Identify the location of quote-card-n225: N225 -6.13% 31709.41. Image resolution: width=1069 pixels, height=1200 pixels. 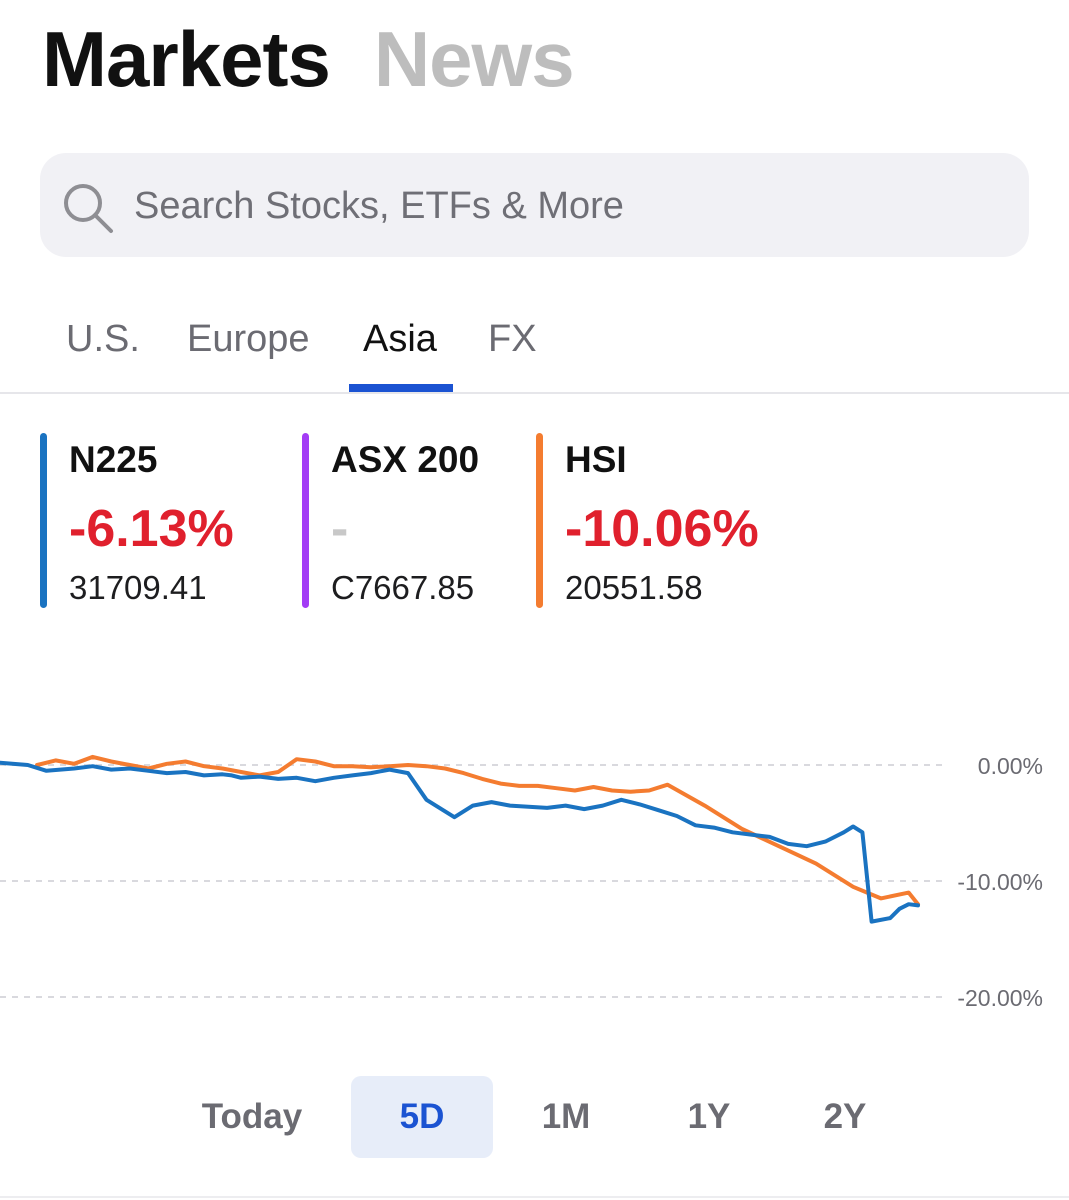
(155, 520).